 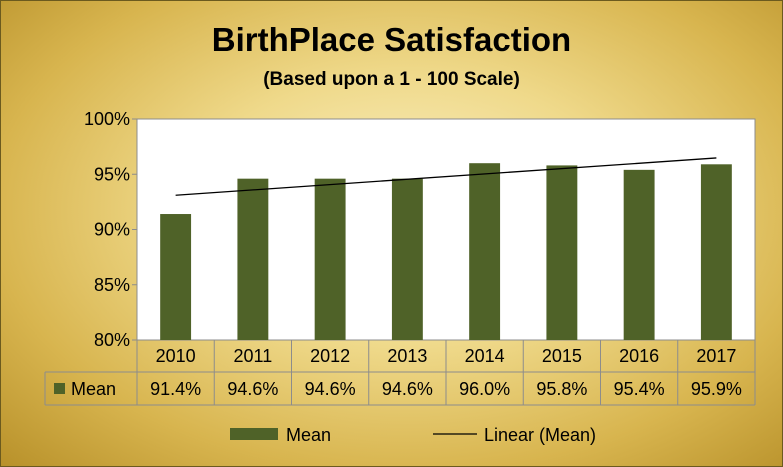 What do you see at coordinates (175, 389) in the screenshot?
I see `data-label: 91.4%` at bounding box center [175, 389].